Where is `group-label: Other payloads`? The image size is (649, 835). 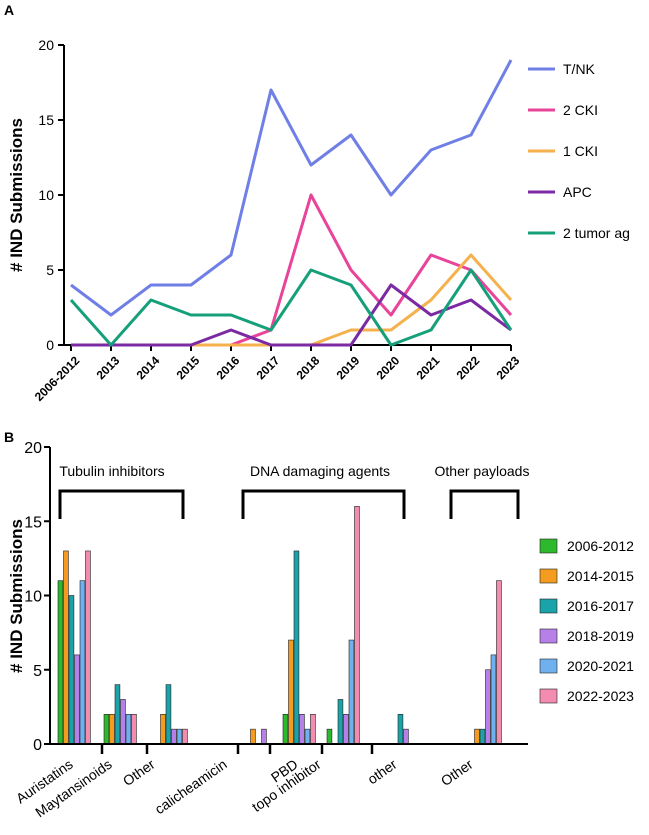
group-label: Other payloads is located at coordinates (482, 471).